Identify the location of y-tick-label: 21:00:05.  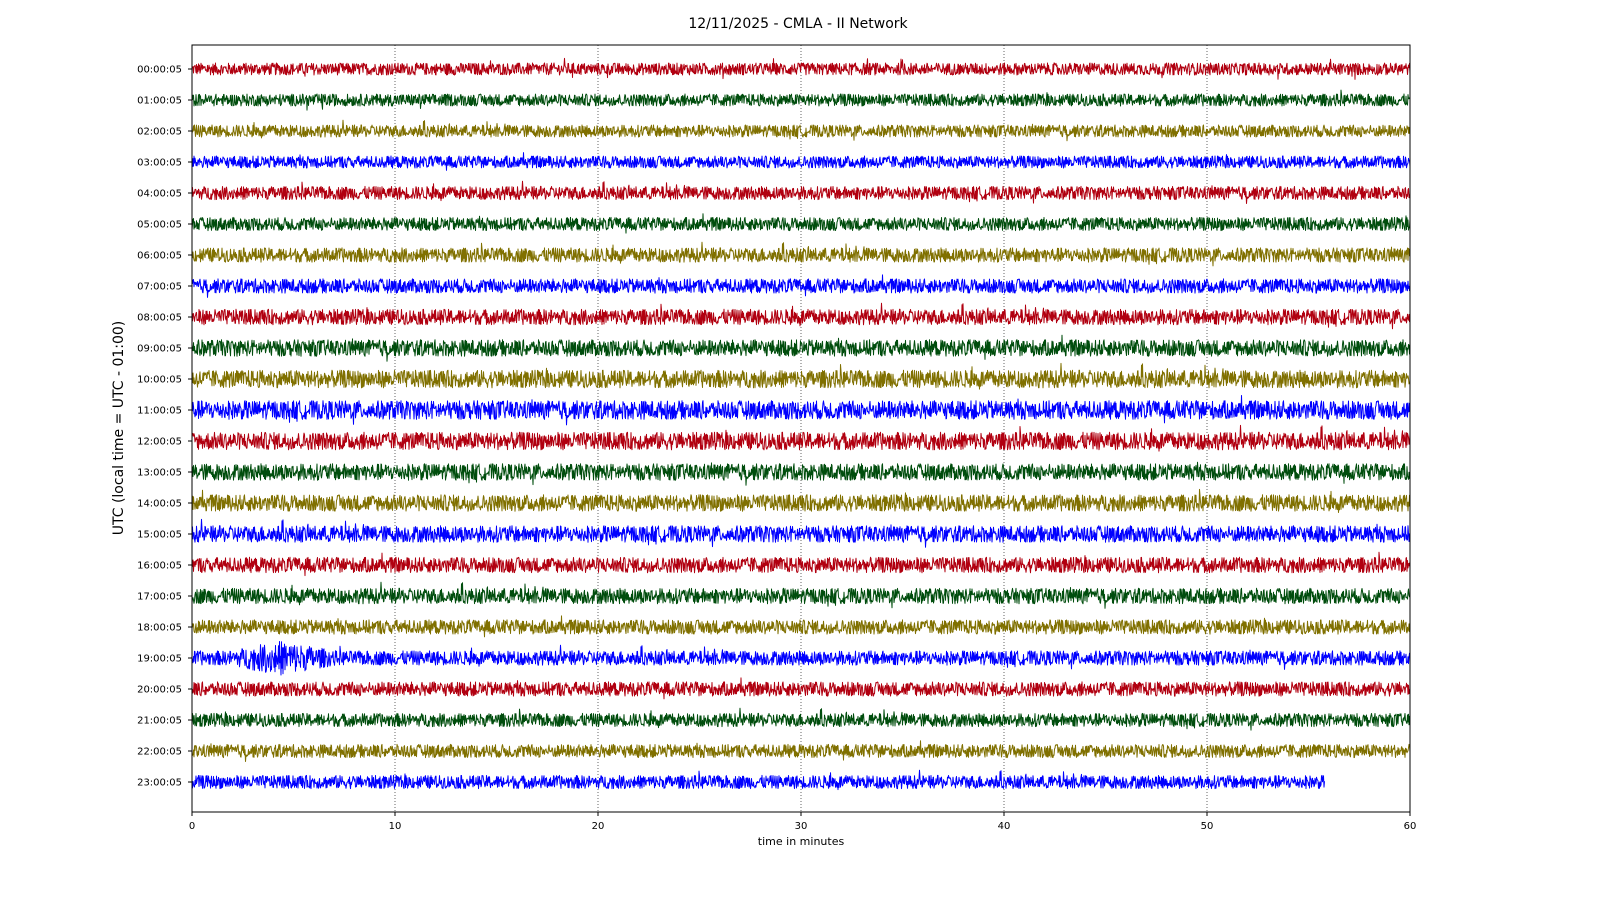
(159, 721).